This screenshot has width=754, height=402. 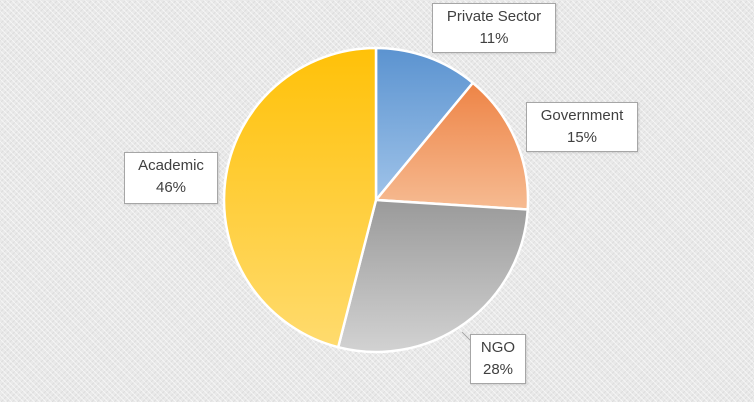 I want to click on leader-line-ngo, so click(x=466, y=336).